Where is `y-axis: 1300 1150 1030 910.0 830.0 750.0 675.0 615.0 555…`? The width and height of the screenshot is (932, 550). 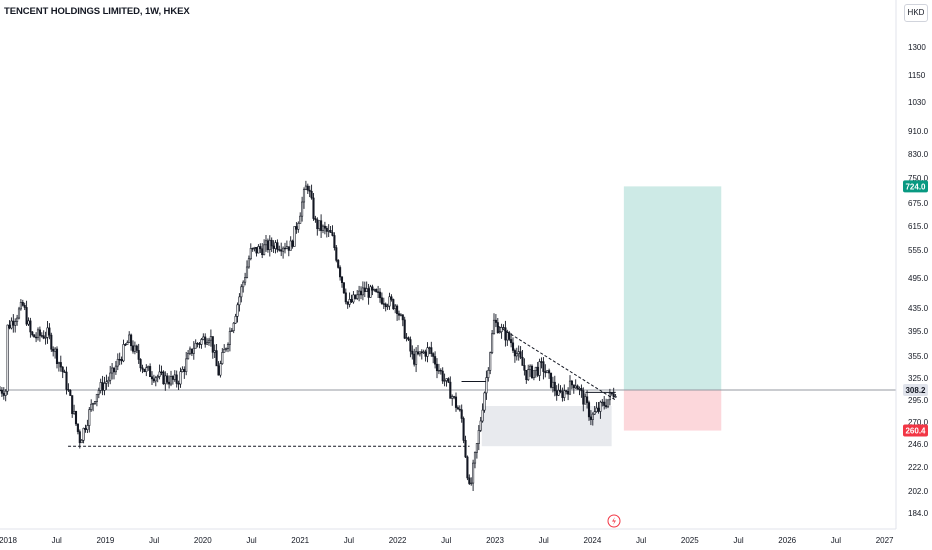 y-axis: 1300 1150 1030 910.0 830.0 750.0 675.0 615.0 555… is located at coordinates (918, 280).